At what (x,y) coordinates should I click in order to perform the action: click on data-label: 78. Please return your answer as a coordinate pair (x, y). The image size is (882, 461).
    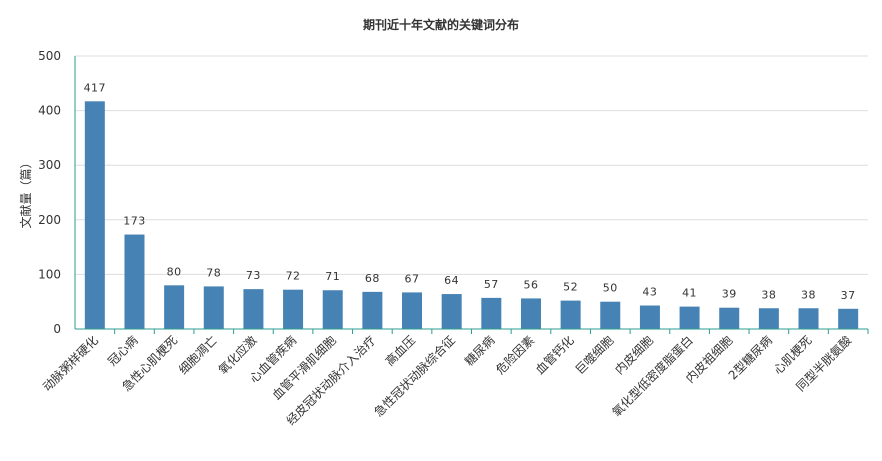
    Looking at the image, I should click on (213, 272).